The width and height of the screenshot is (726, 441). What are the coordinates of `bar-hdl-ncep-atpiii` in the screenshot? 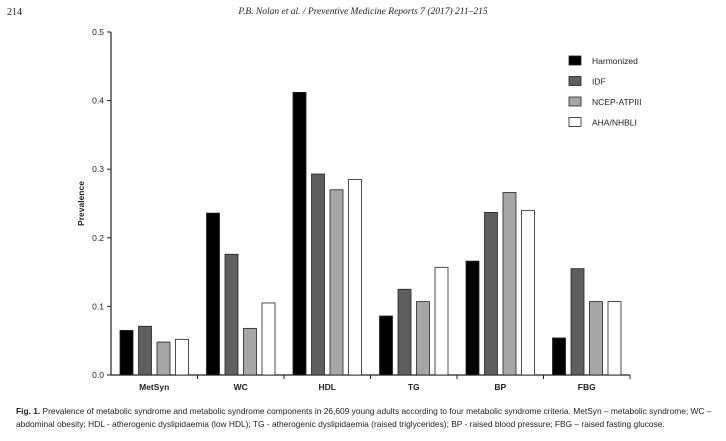 It's located at (336, 282).